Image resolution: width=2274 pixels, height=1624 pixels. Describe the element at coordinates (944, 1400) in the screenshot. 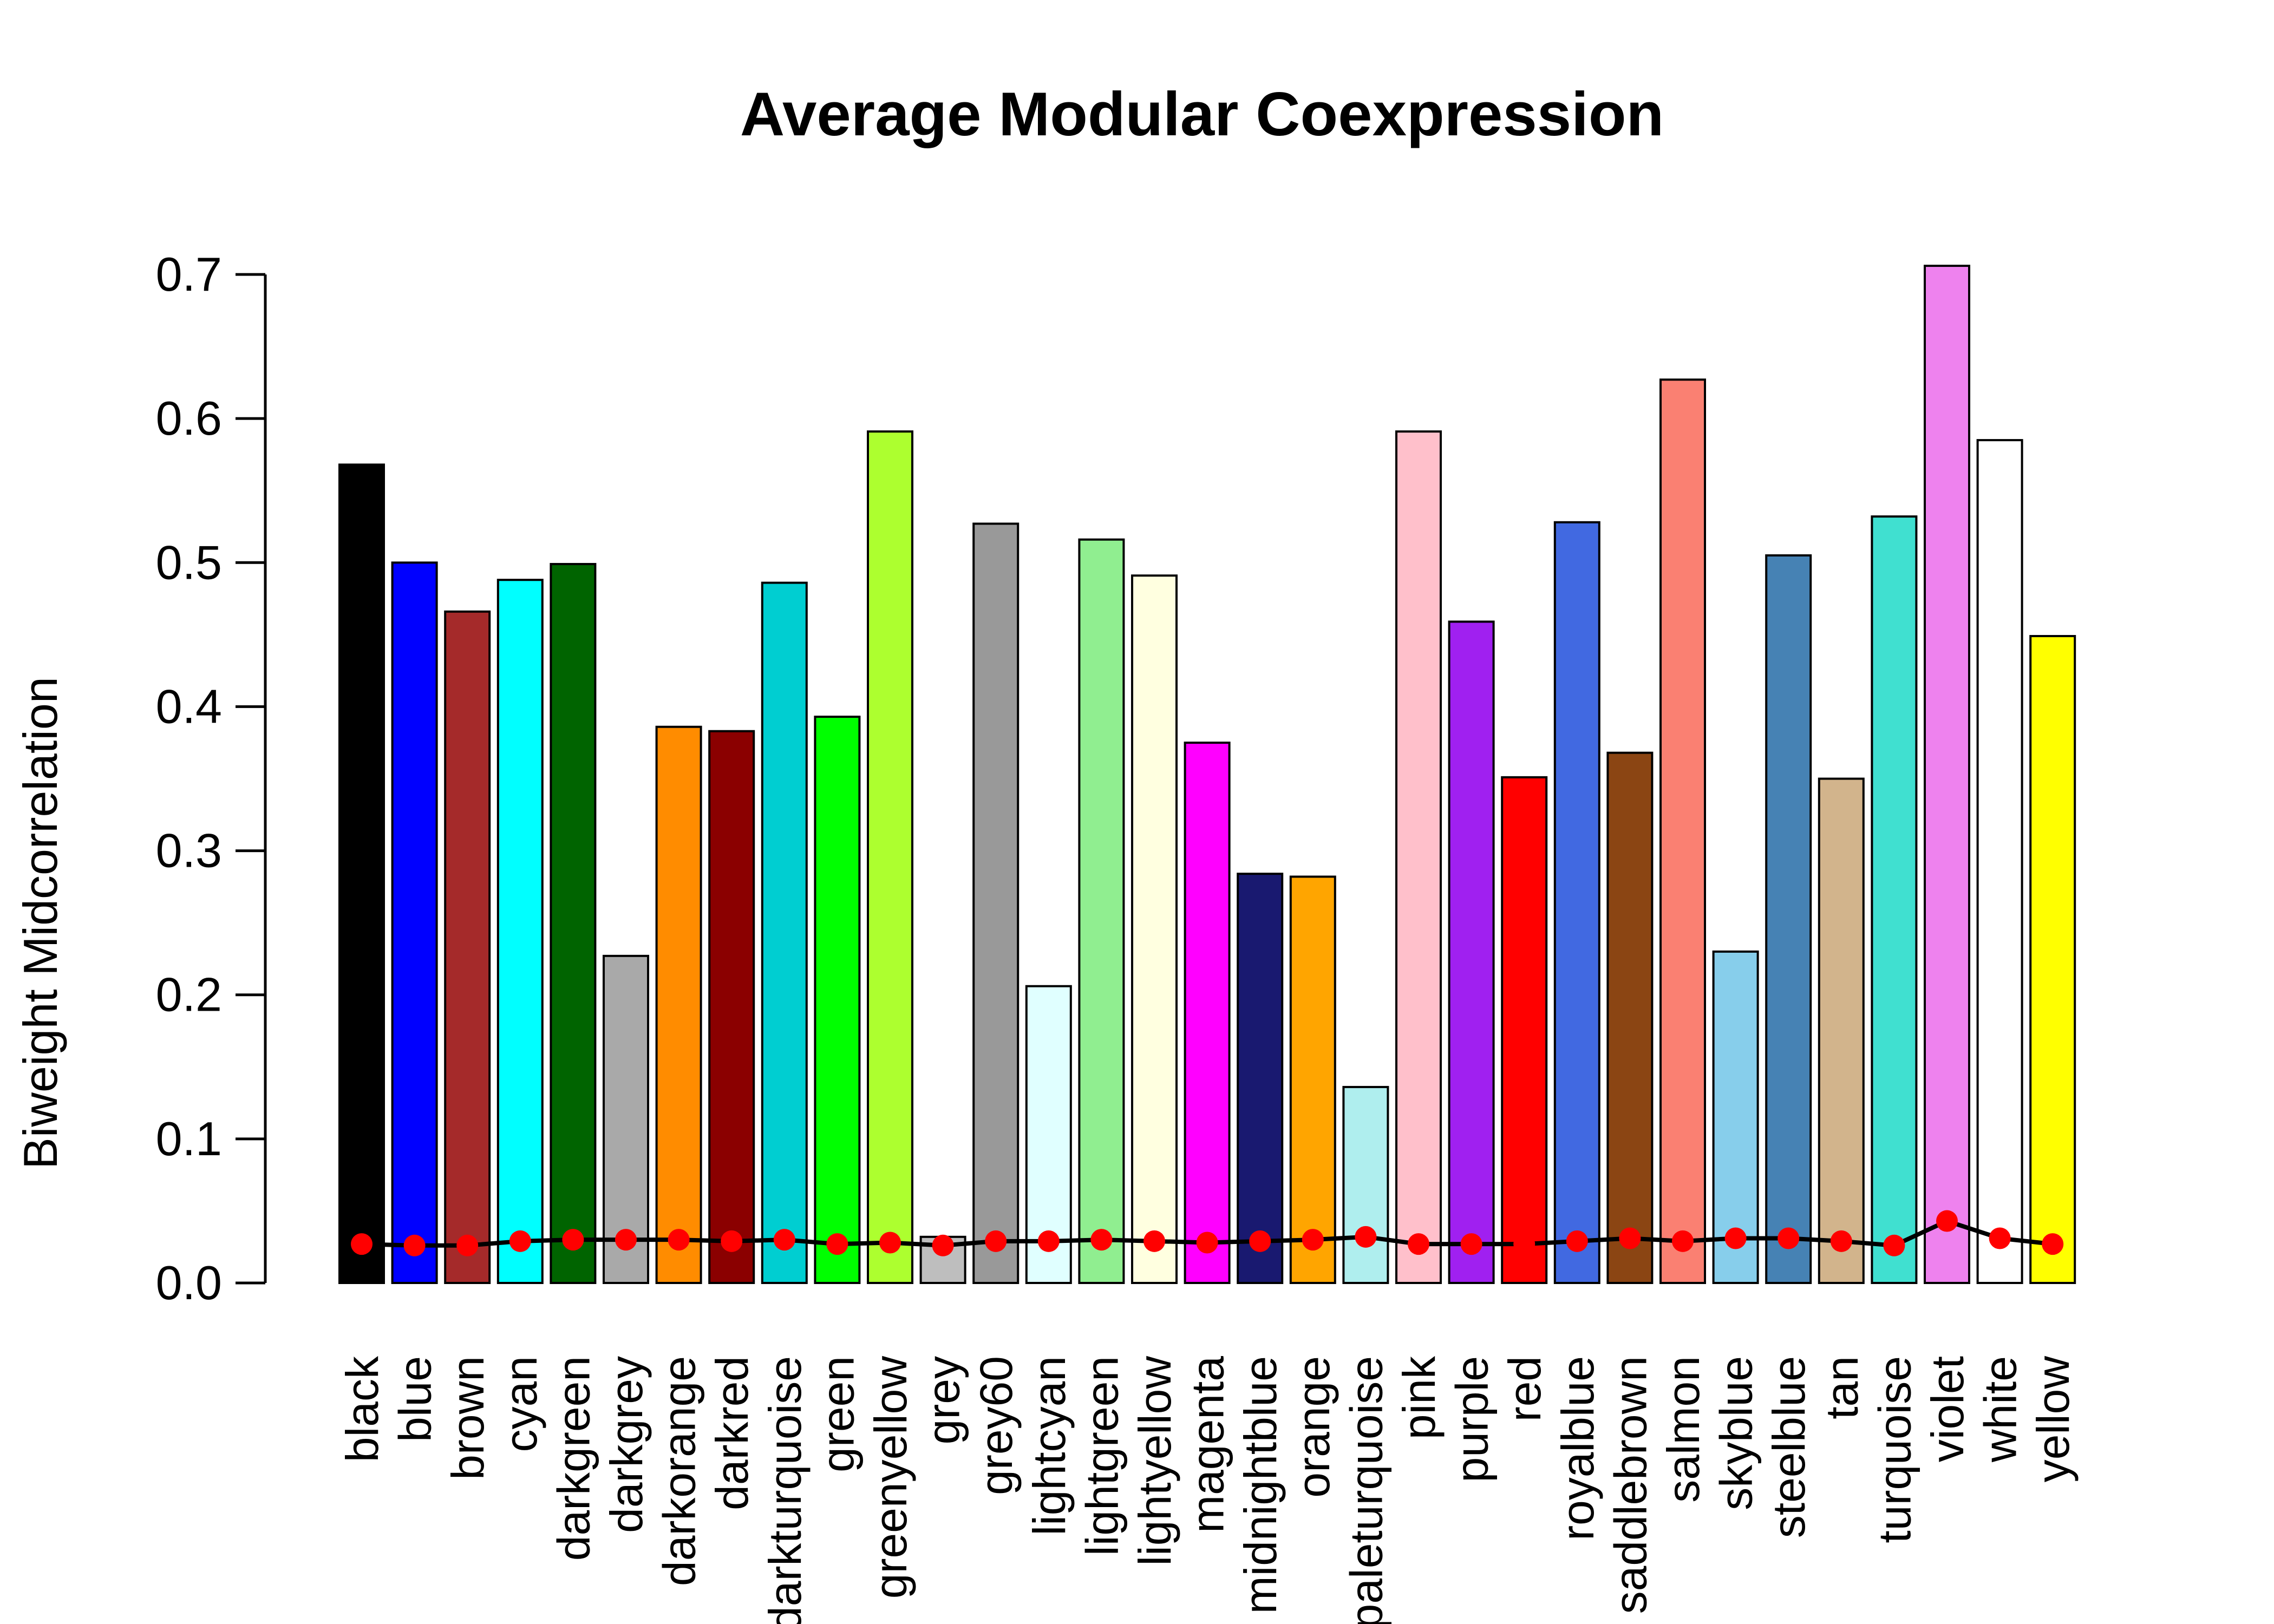

I see `x-label-grey: grey` at that location.